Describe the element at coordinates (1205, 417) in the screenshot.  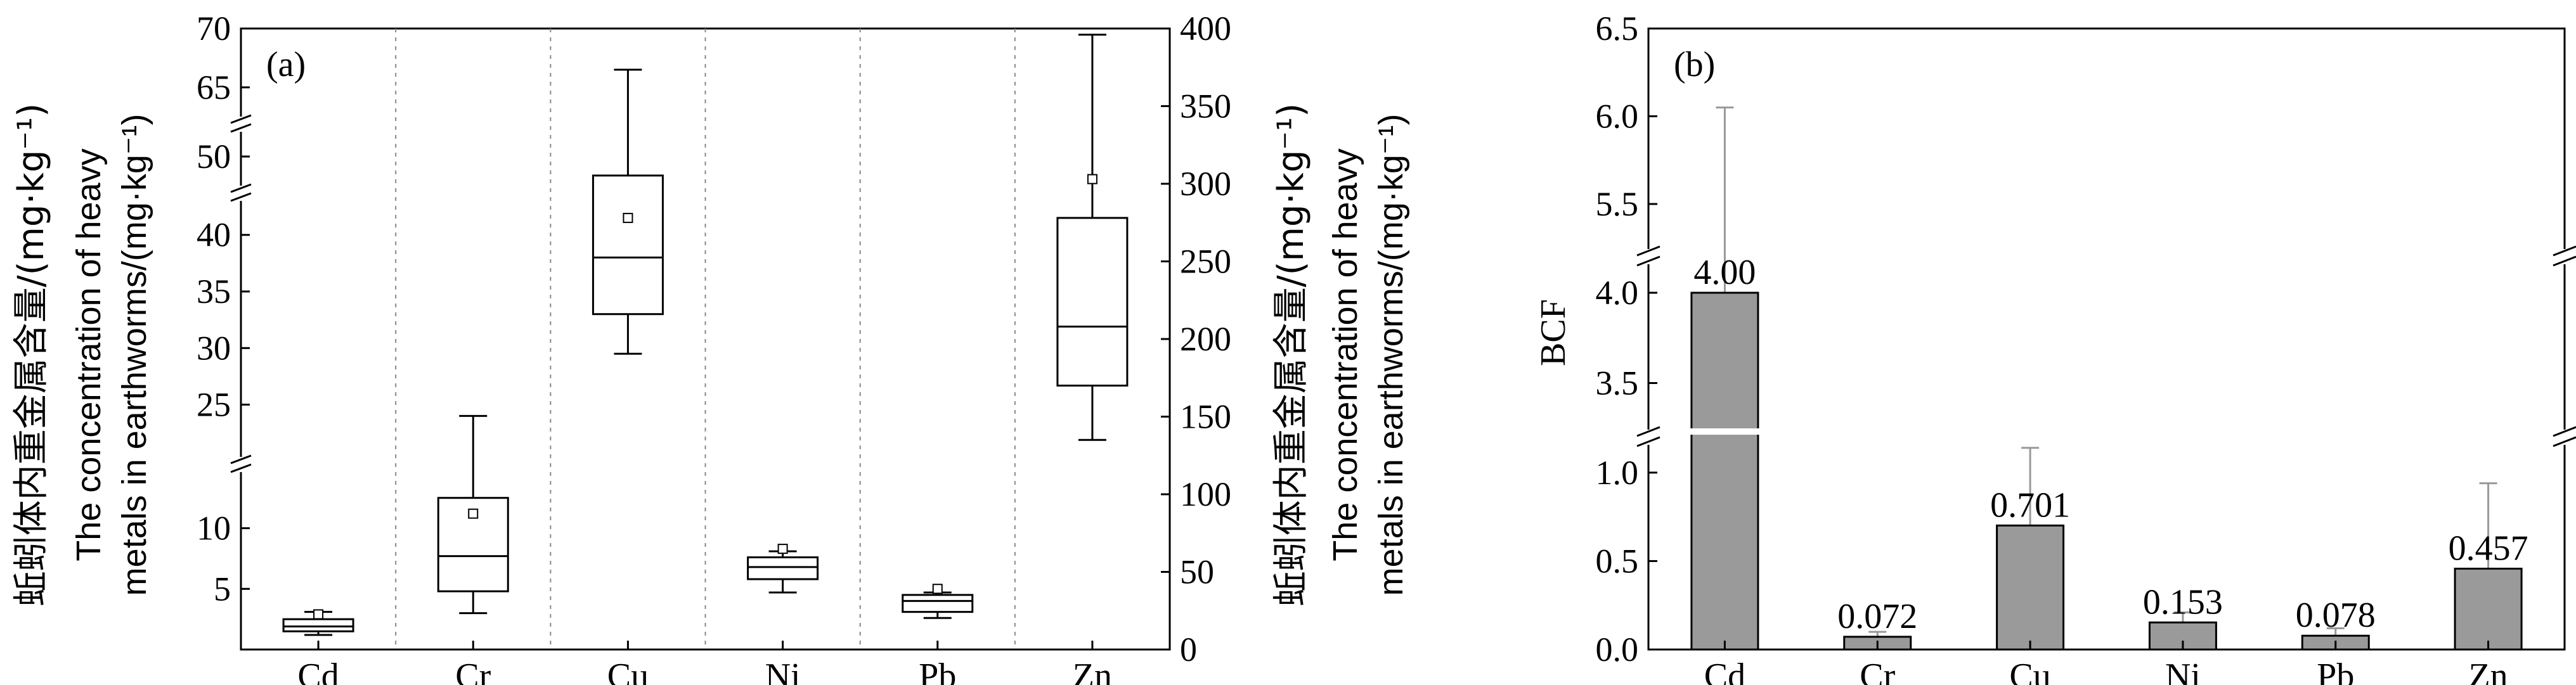
I see `panel-a-right-tick-label: 150` at that location.